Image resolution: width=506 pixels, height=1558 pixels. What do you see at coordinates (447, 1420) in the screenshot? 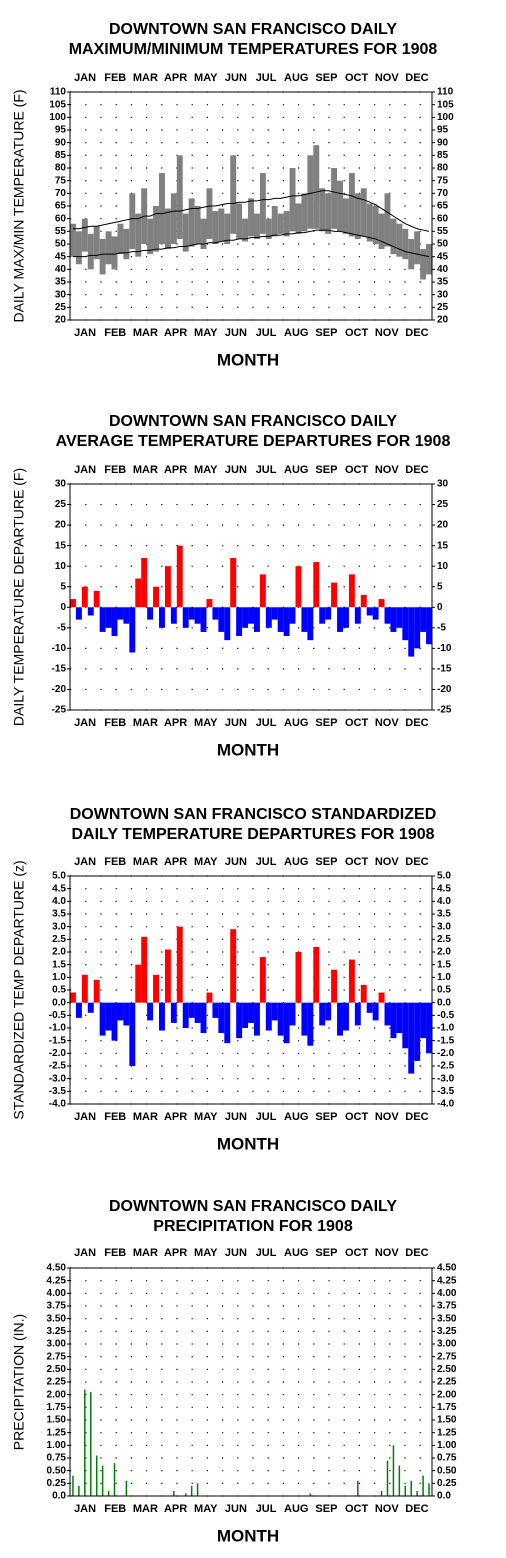
I see `y-tick-label: 1.50` at bounding box center [447, 1420].